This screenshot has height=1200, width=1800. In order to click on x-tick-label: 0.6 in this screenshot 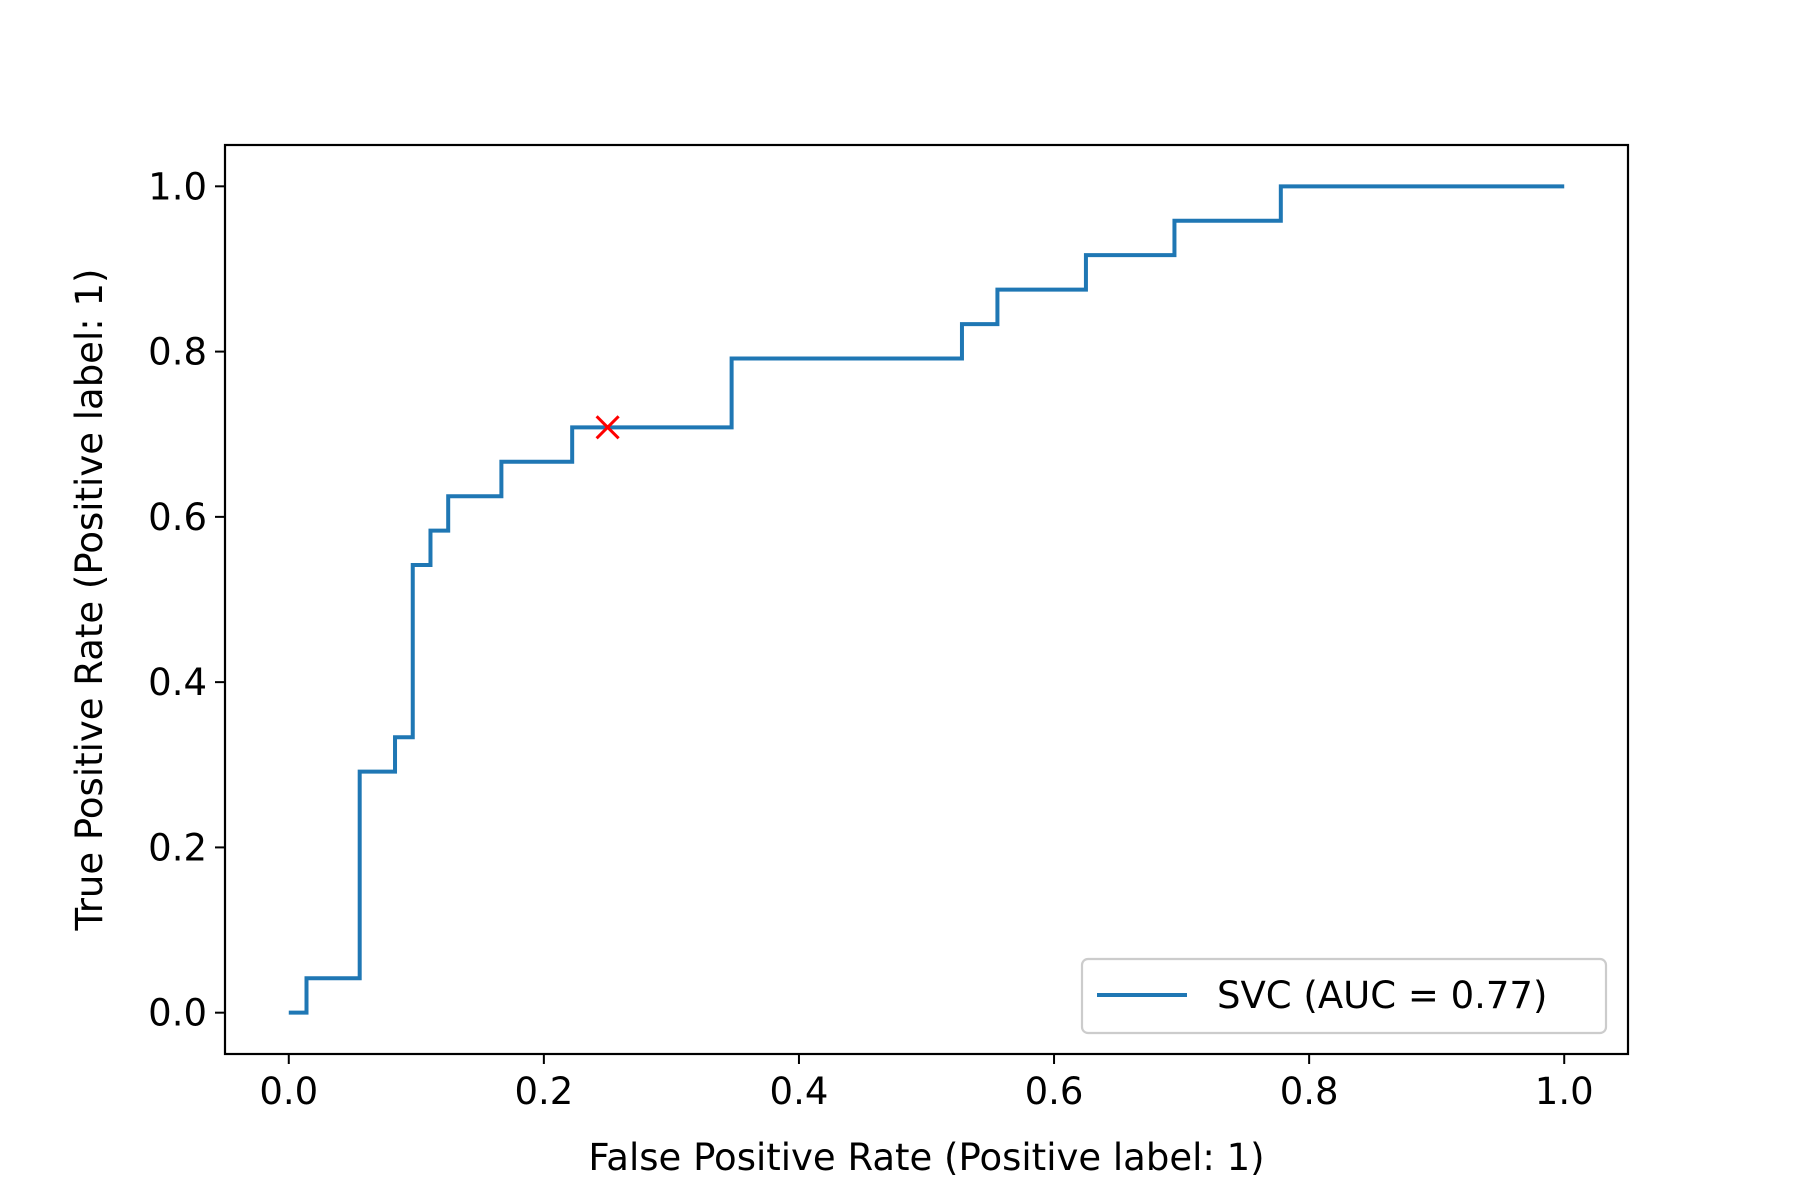, I will do `click(1054, 1091)`.